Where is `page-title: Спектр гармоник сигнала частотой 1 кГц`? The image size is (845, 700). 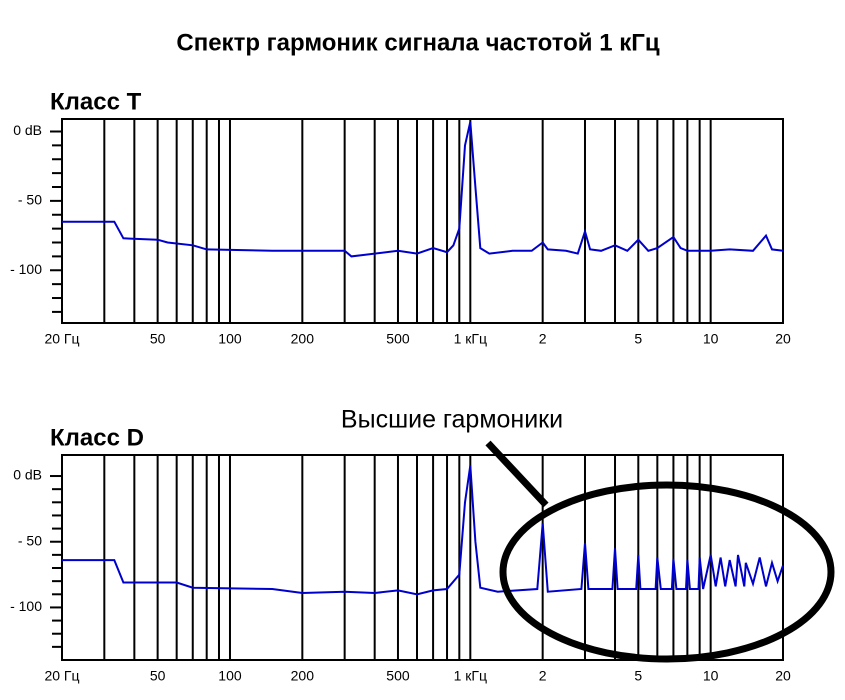 page-title: Спектр гармоник сигнала частотой 1 кГц is located at coordinates (417, 42).